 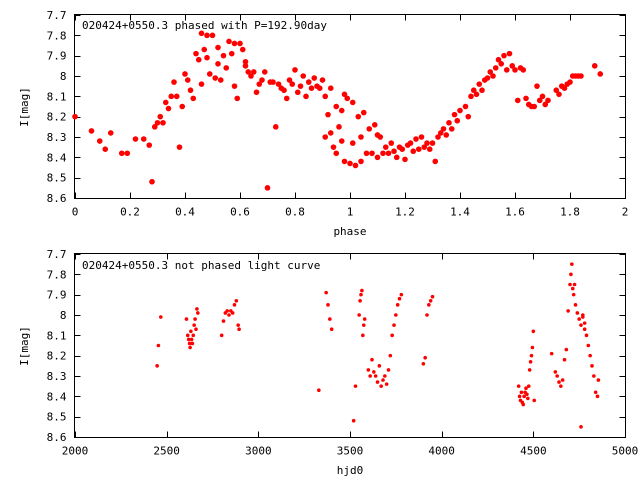 I want to click on phased-chart-title: 020424+0550.3 phased with P=192.90day, so click(x=204, y=25).